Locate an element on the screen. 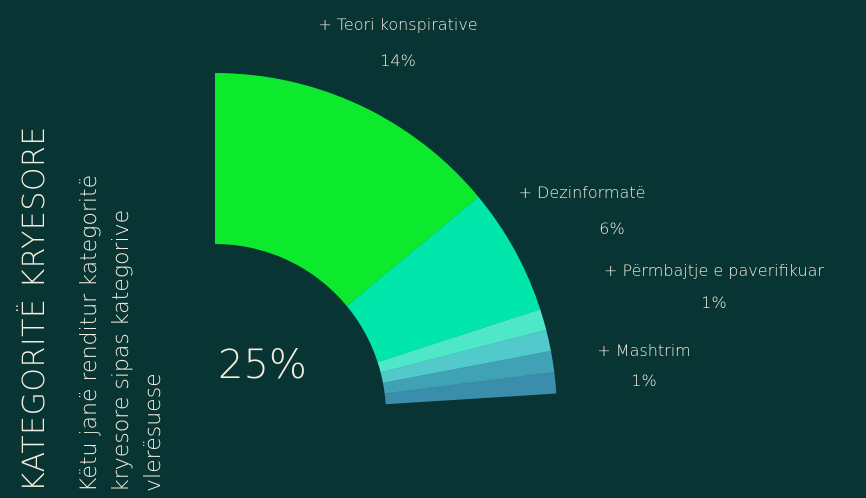 The width and height of the screenshot is (866, 498). chart-title: KATEGORITË KRYESORE is located at coordinates (34, 309).